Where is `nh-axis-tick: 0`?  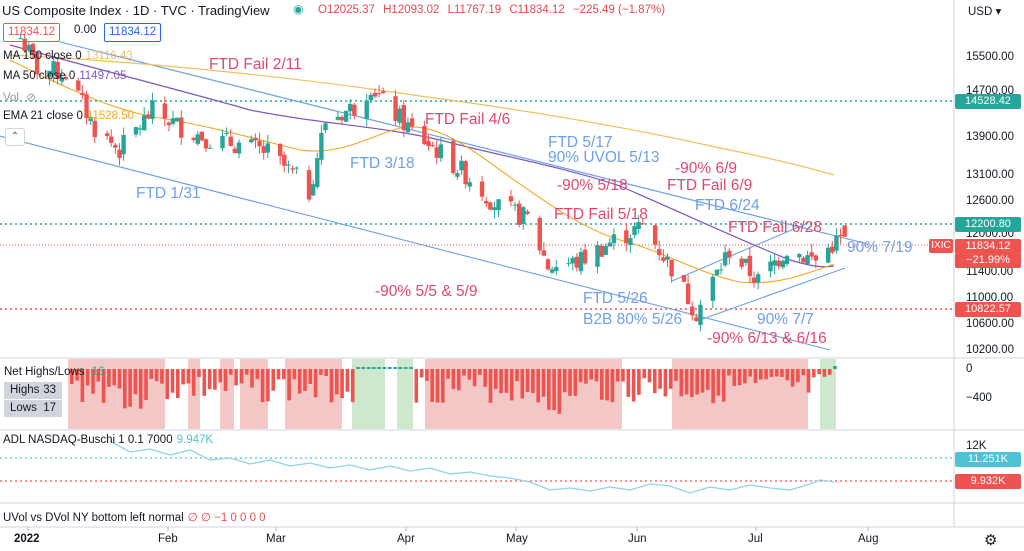
nh-axis-tick: 0 is located at coordinates (969, 369).